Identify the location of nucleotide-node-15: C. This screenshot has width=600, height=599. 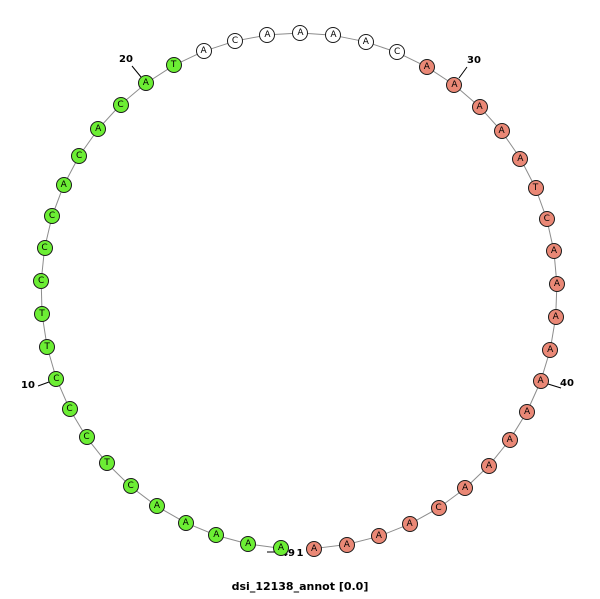
(52, 216).